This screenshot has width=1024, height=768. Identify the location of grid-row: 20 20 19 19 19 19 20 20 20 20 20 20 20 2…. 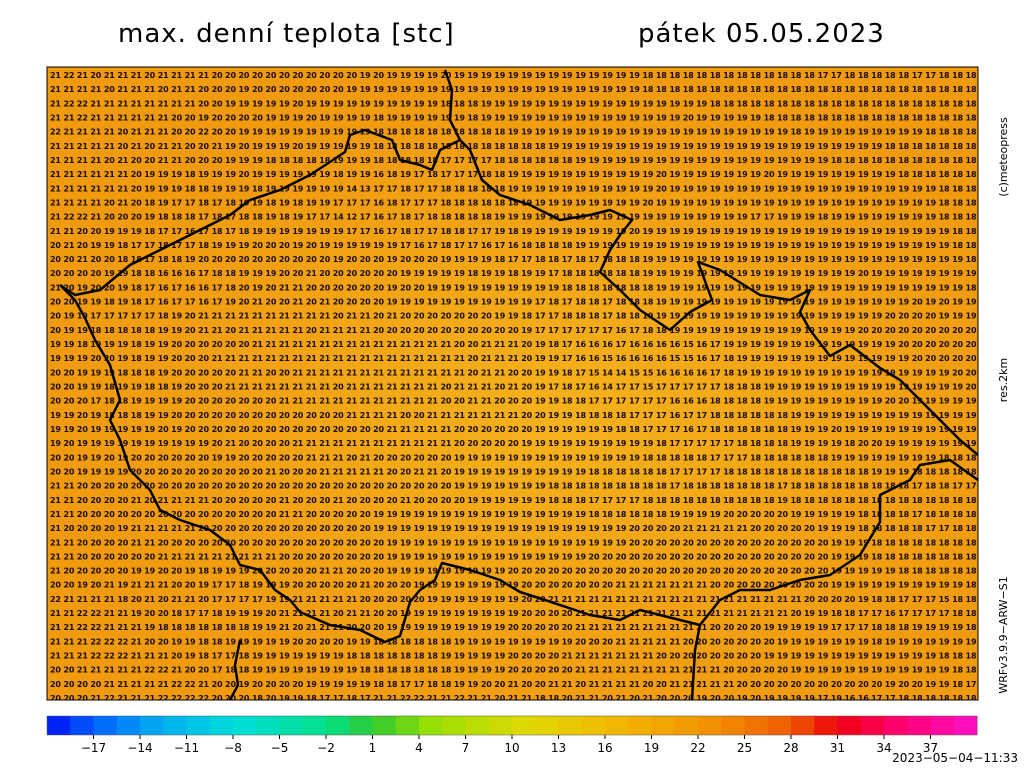
(520, 471).